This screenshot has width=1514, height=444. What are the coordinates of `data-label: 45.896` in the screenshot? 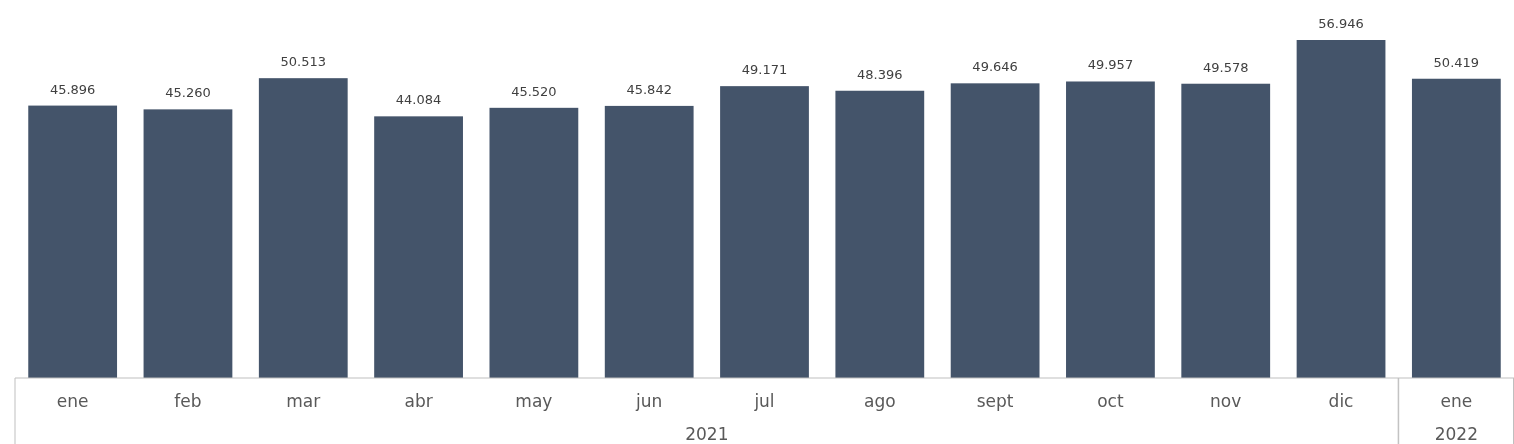 It's located at (72, 89).